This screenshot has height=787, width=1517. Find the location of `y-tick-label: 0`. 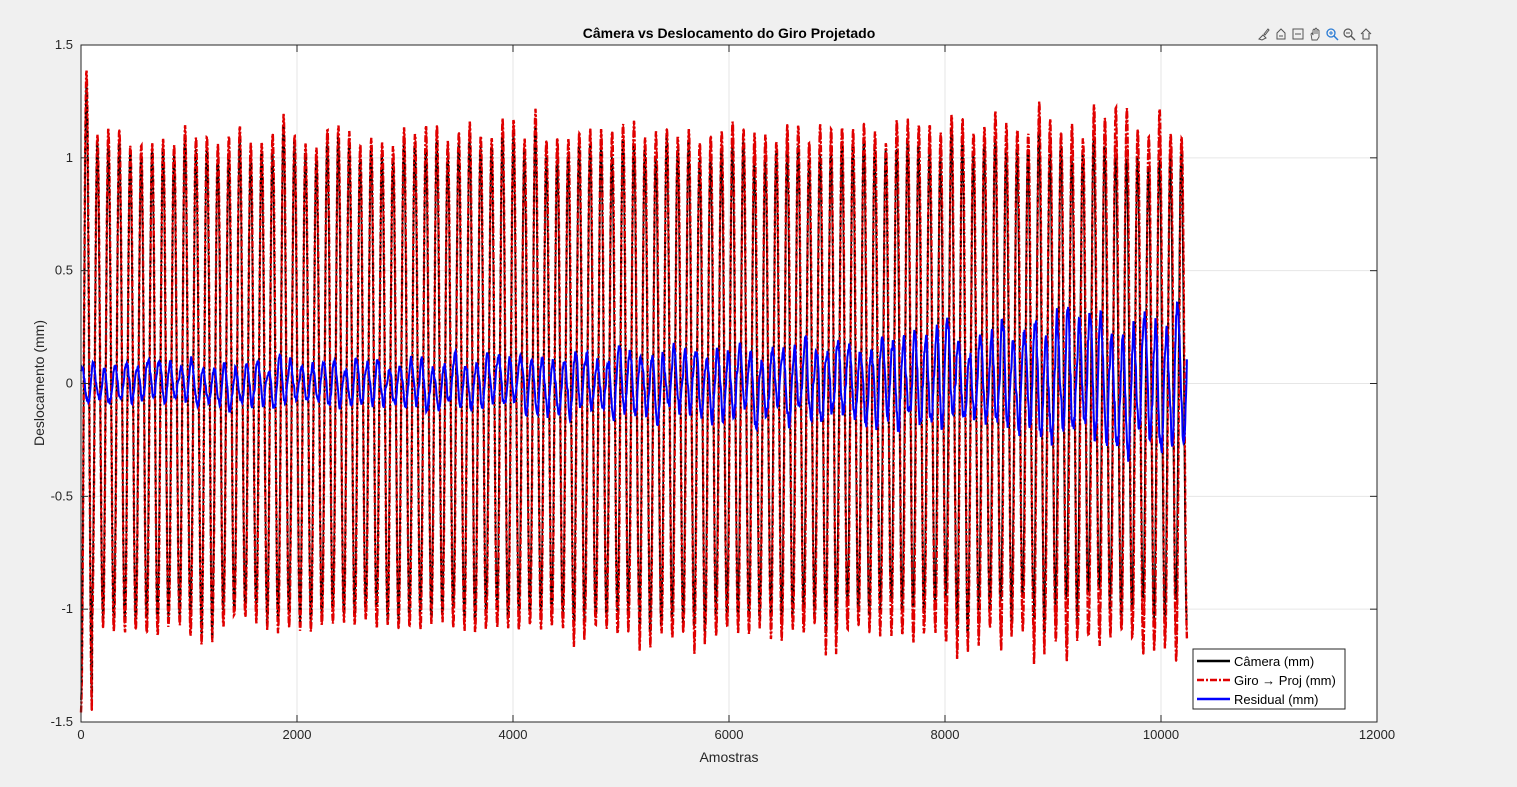

y-tick-label: 0 is located at coordinates (69, 383).